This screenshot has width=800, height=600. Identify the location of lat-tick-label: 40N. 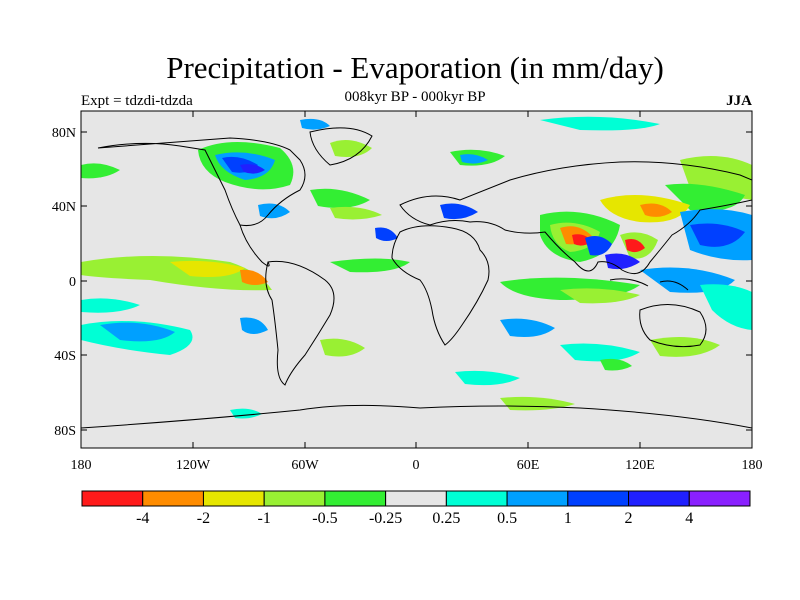
(64, 207).